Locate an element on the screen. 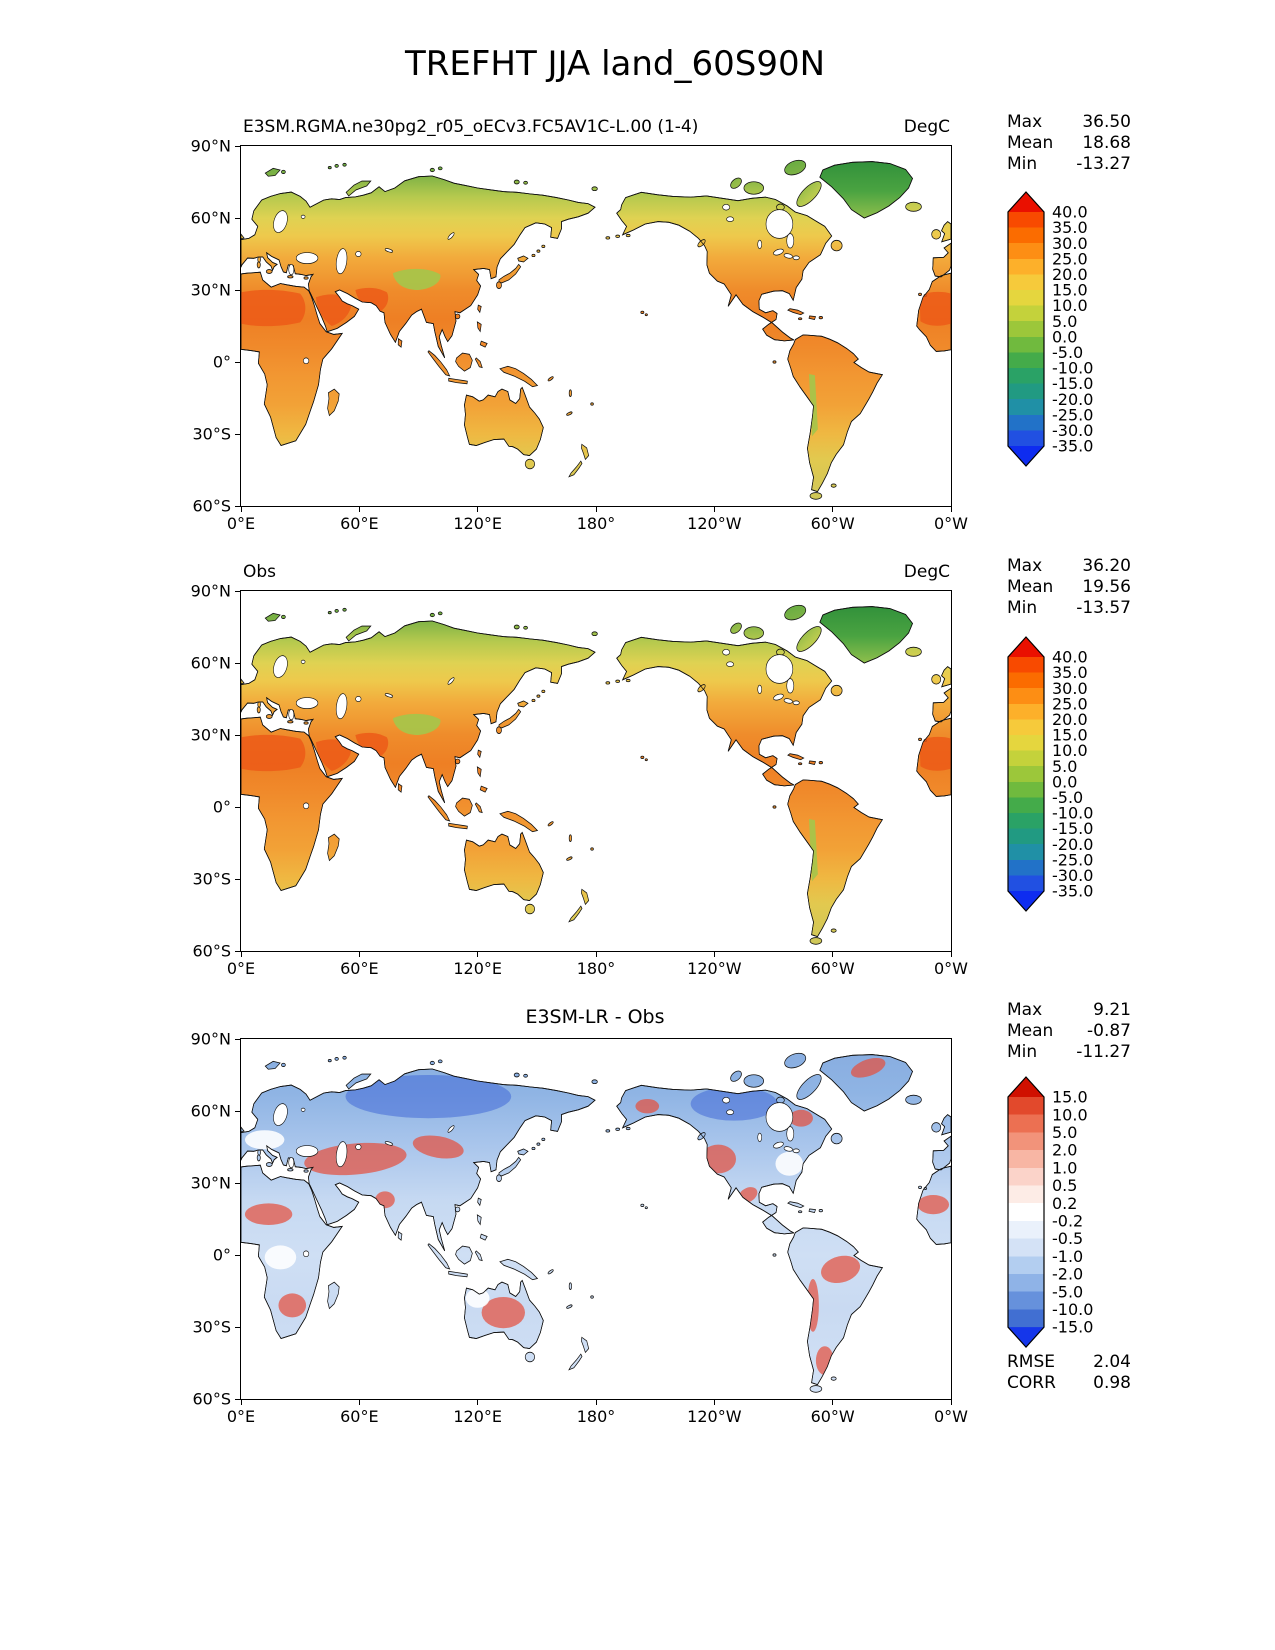 This screenshot has width=1275, height=1650. colorbar-tick-label: -10.0 is located at coordinates (1072, 813).